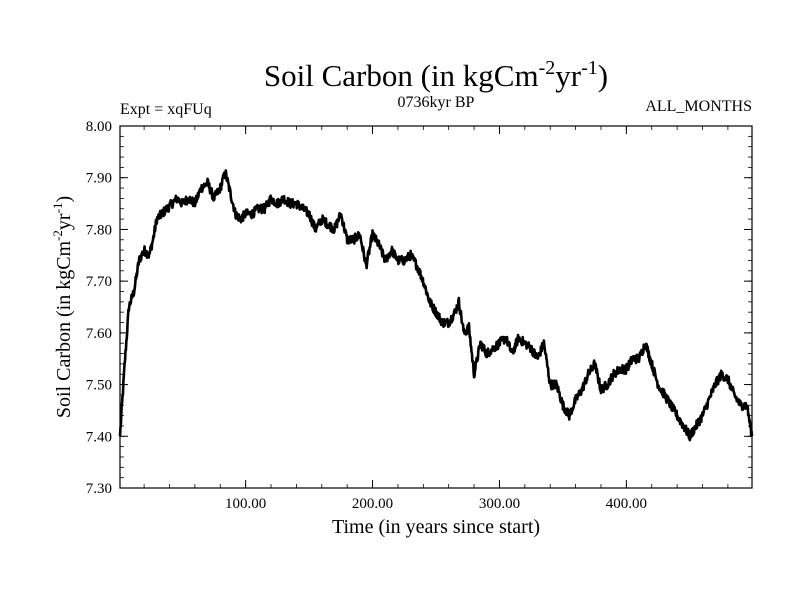 This screenshot has width=800, height=600. What do you see at coordinates (372, 504) in the screenshot?
I see `x-tick-label: 200.00` at bounding box center [372, 504].